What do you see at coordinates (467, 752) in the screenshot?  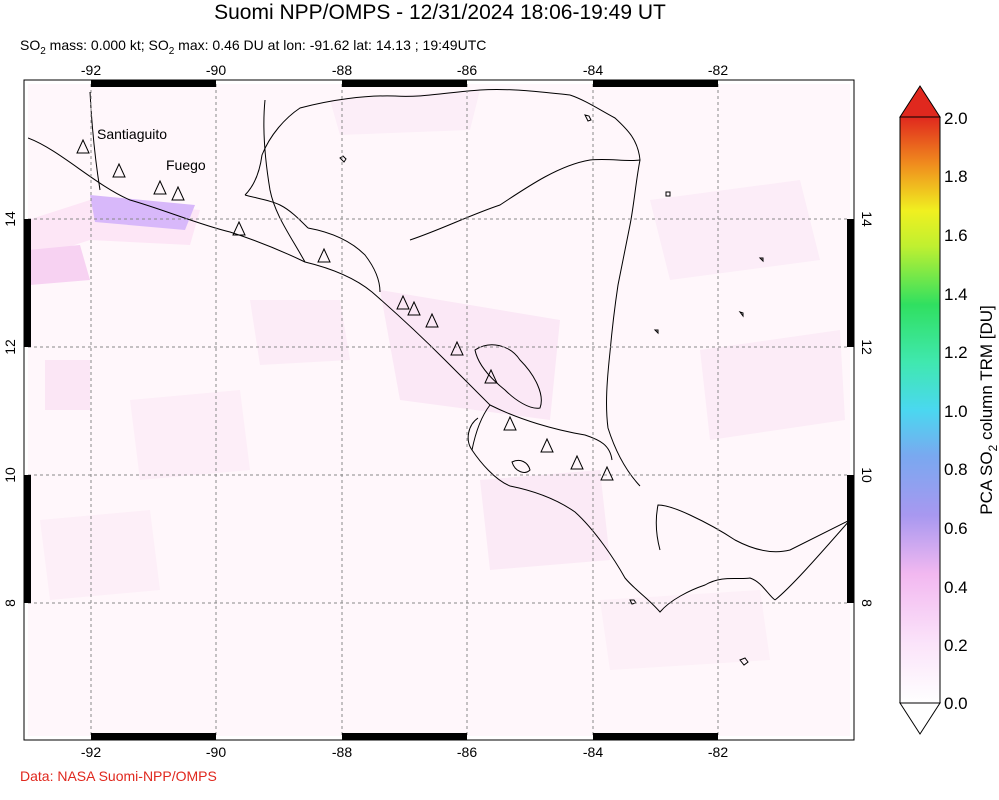 I see `lon-tick-bottom: -86` at bounding box center [467, 752].